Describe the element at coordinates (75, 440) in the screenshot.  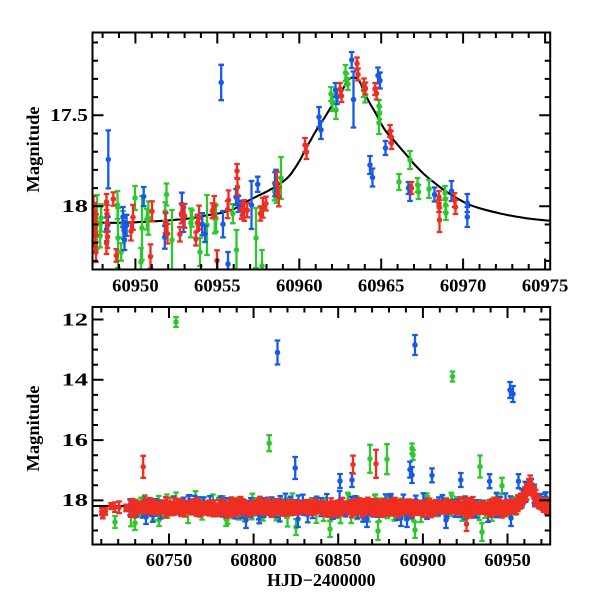
I see `svg-text: 16` at that location.